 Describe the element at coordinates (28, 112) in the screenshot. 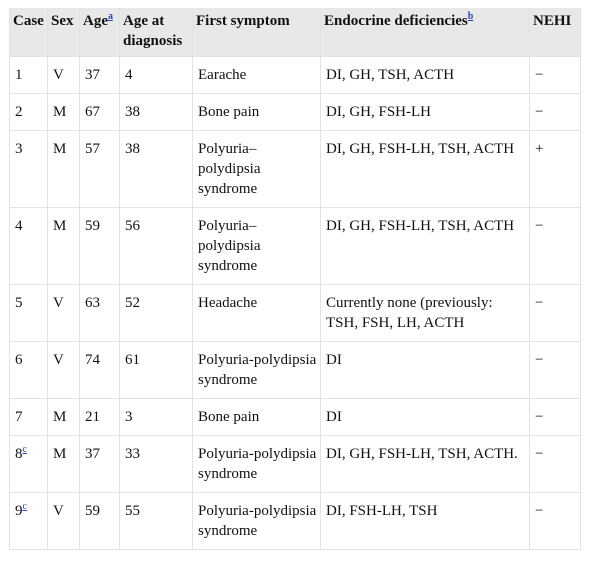

I see `cell-case: 2` at that location.